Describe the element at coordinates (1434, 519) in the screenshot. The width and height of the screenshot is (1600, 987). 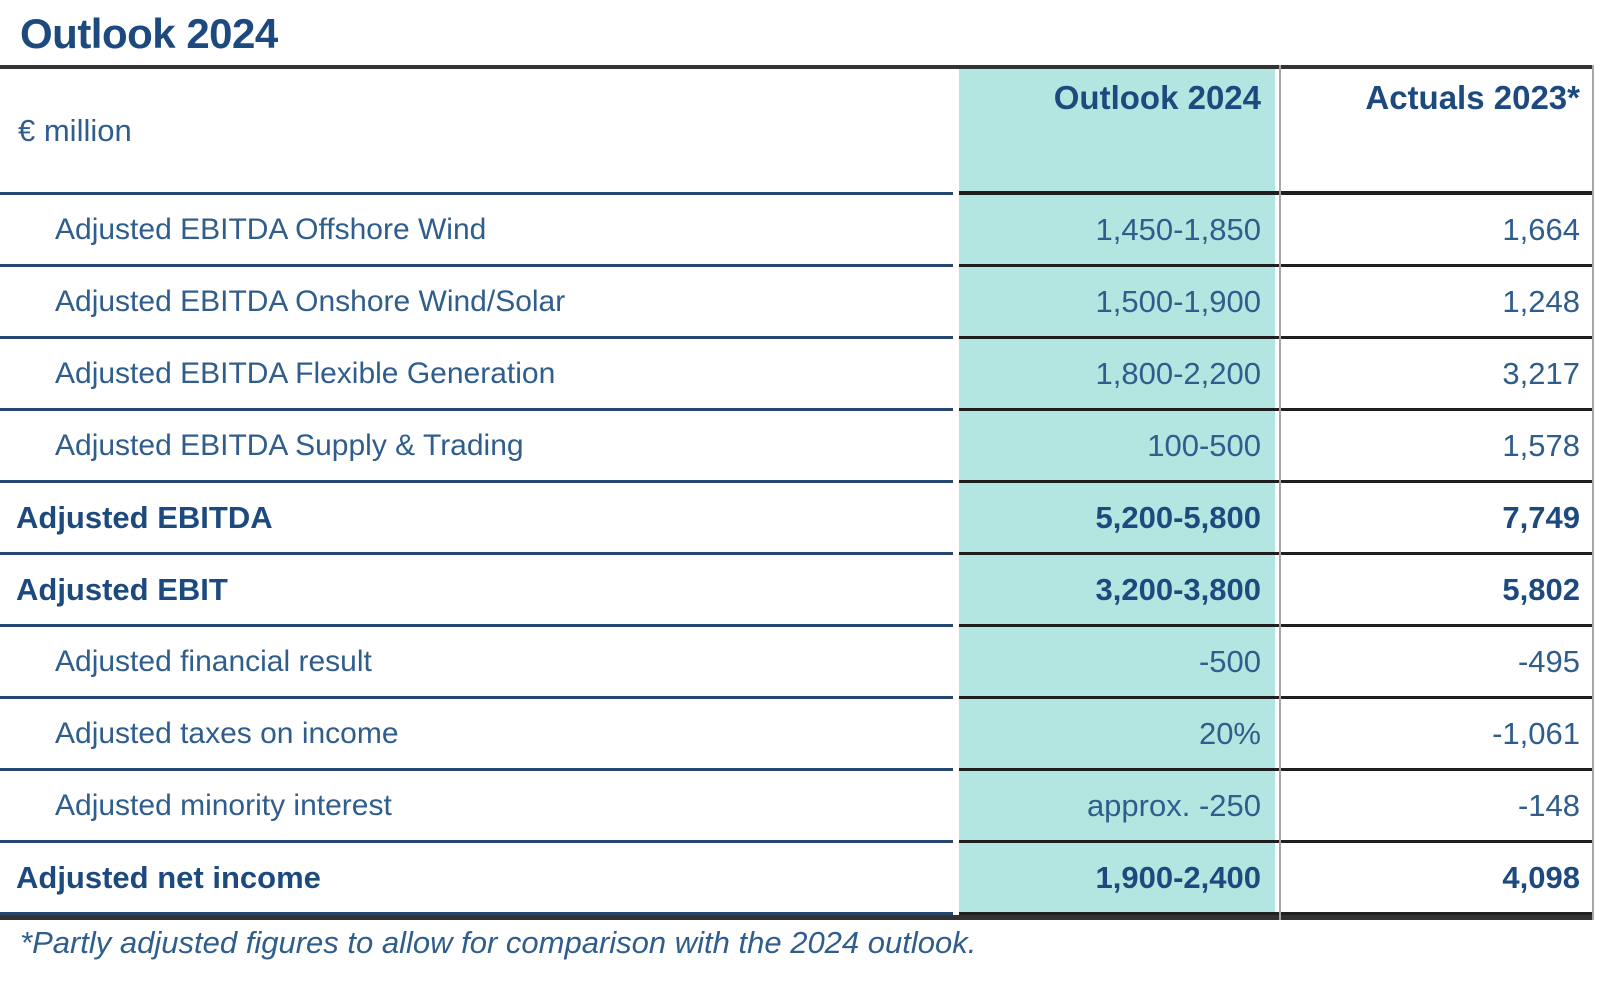
I see `actuals-value: 7,749` at that location.